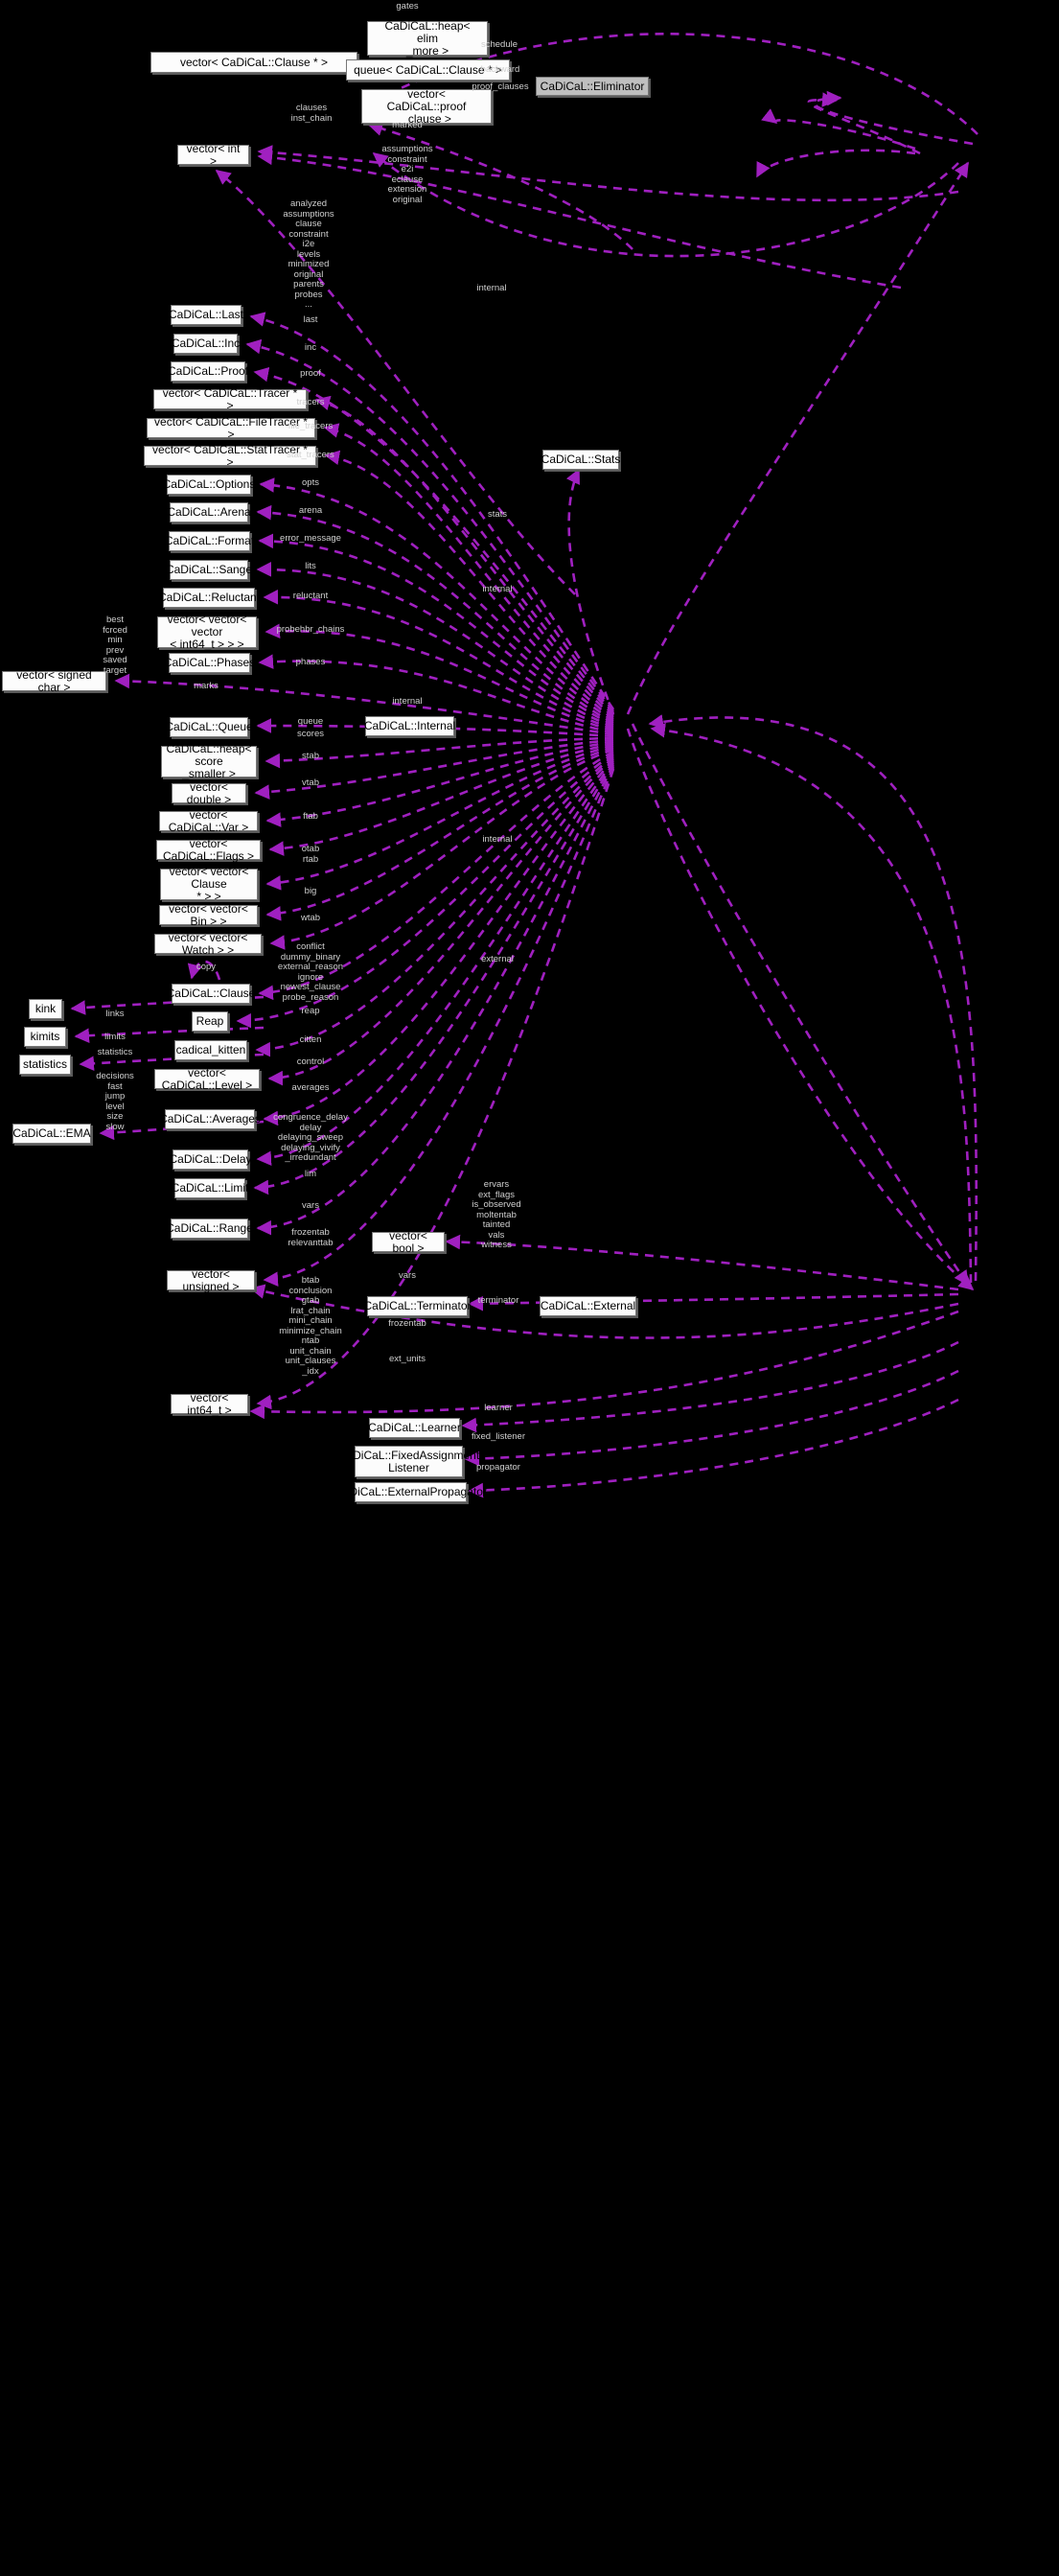 This screenshot has height=2576, width=1059. I want to click on class-node-external: CaDiCaL::External, so click(588, 1306).